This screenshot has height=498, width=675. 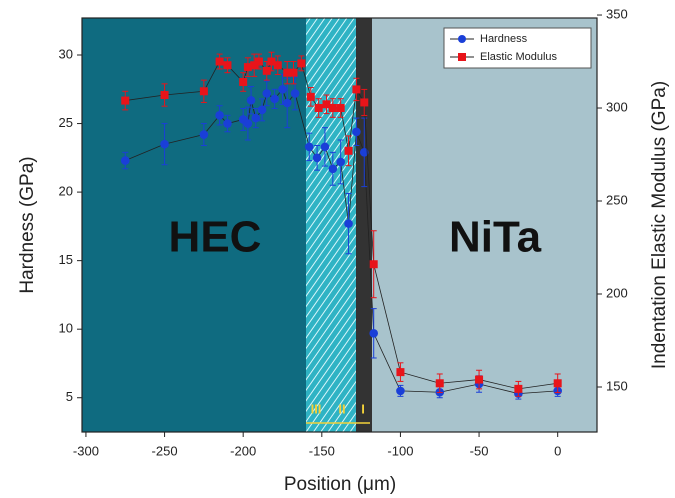 What do you see at coordinates (341, 408) in the screenshot?
I see `annotation: II` at bounding box center [341, 408].